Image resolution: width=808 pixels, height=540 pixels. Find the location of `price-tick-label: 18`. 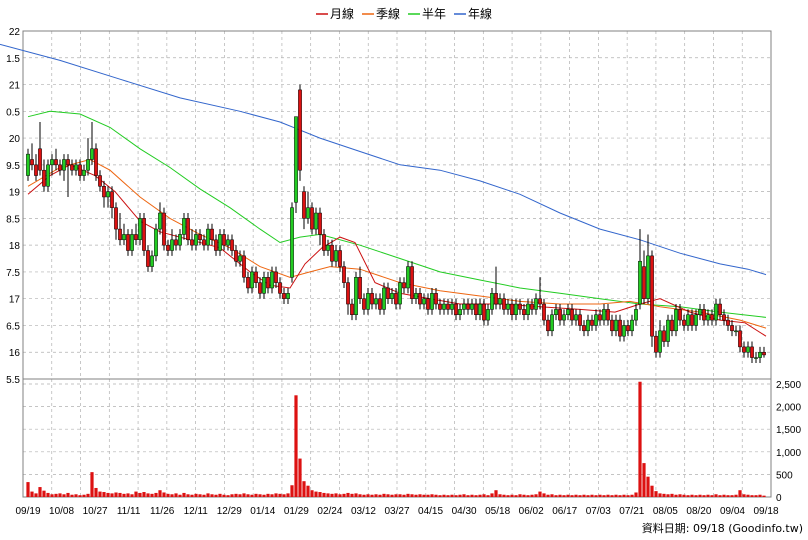

price-tick-label: 18 is located at coordinates (15, 246).